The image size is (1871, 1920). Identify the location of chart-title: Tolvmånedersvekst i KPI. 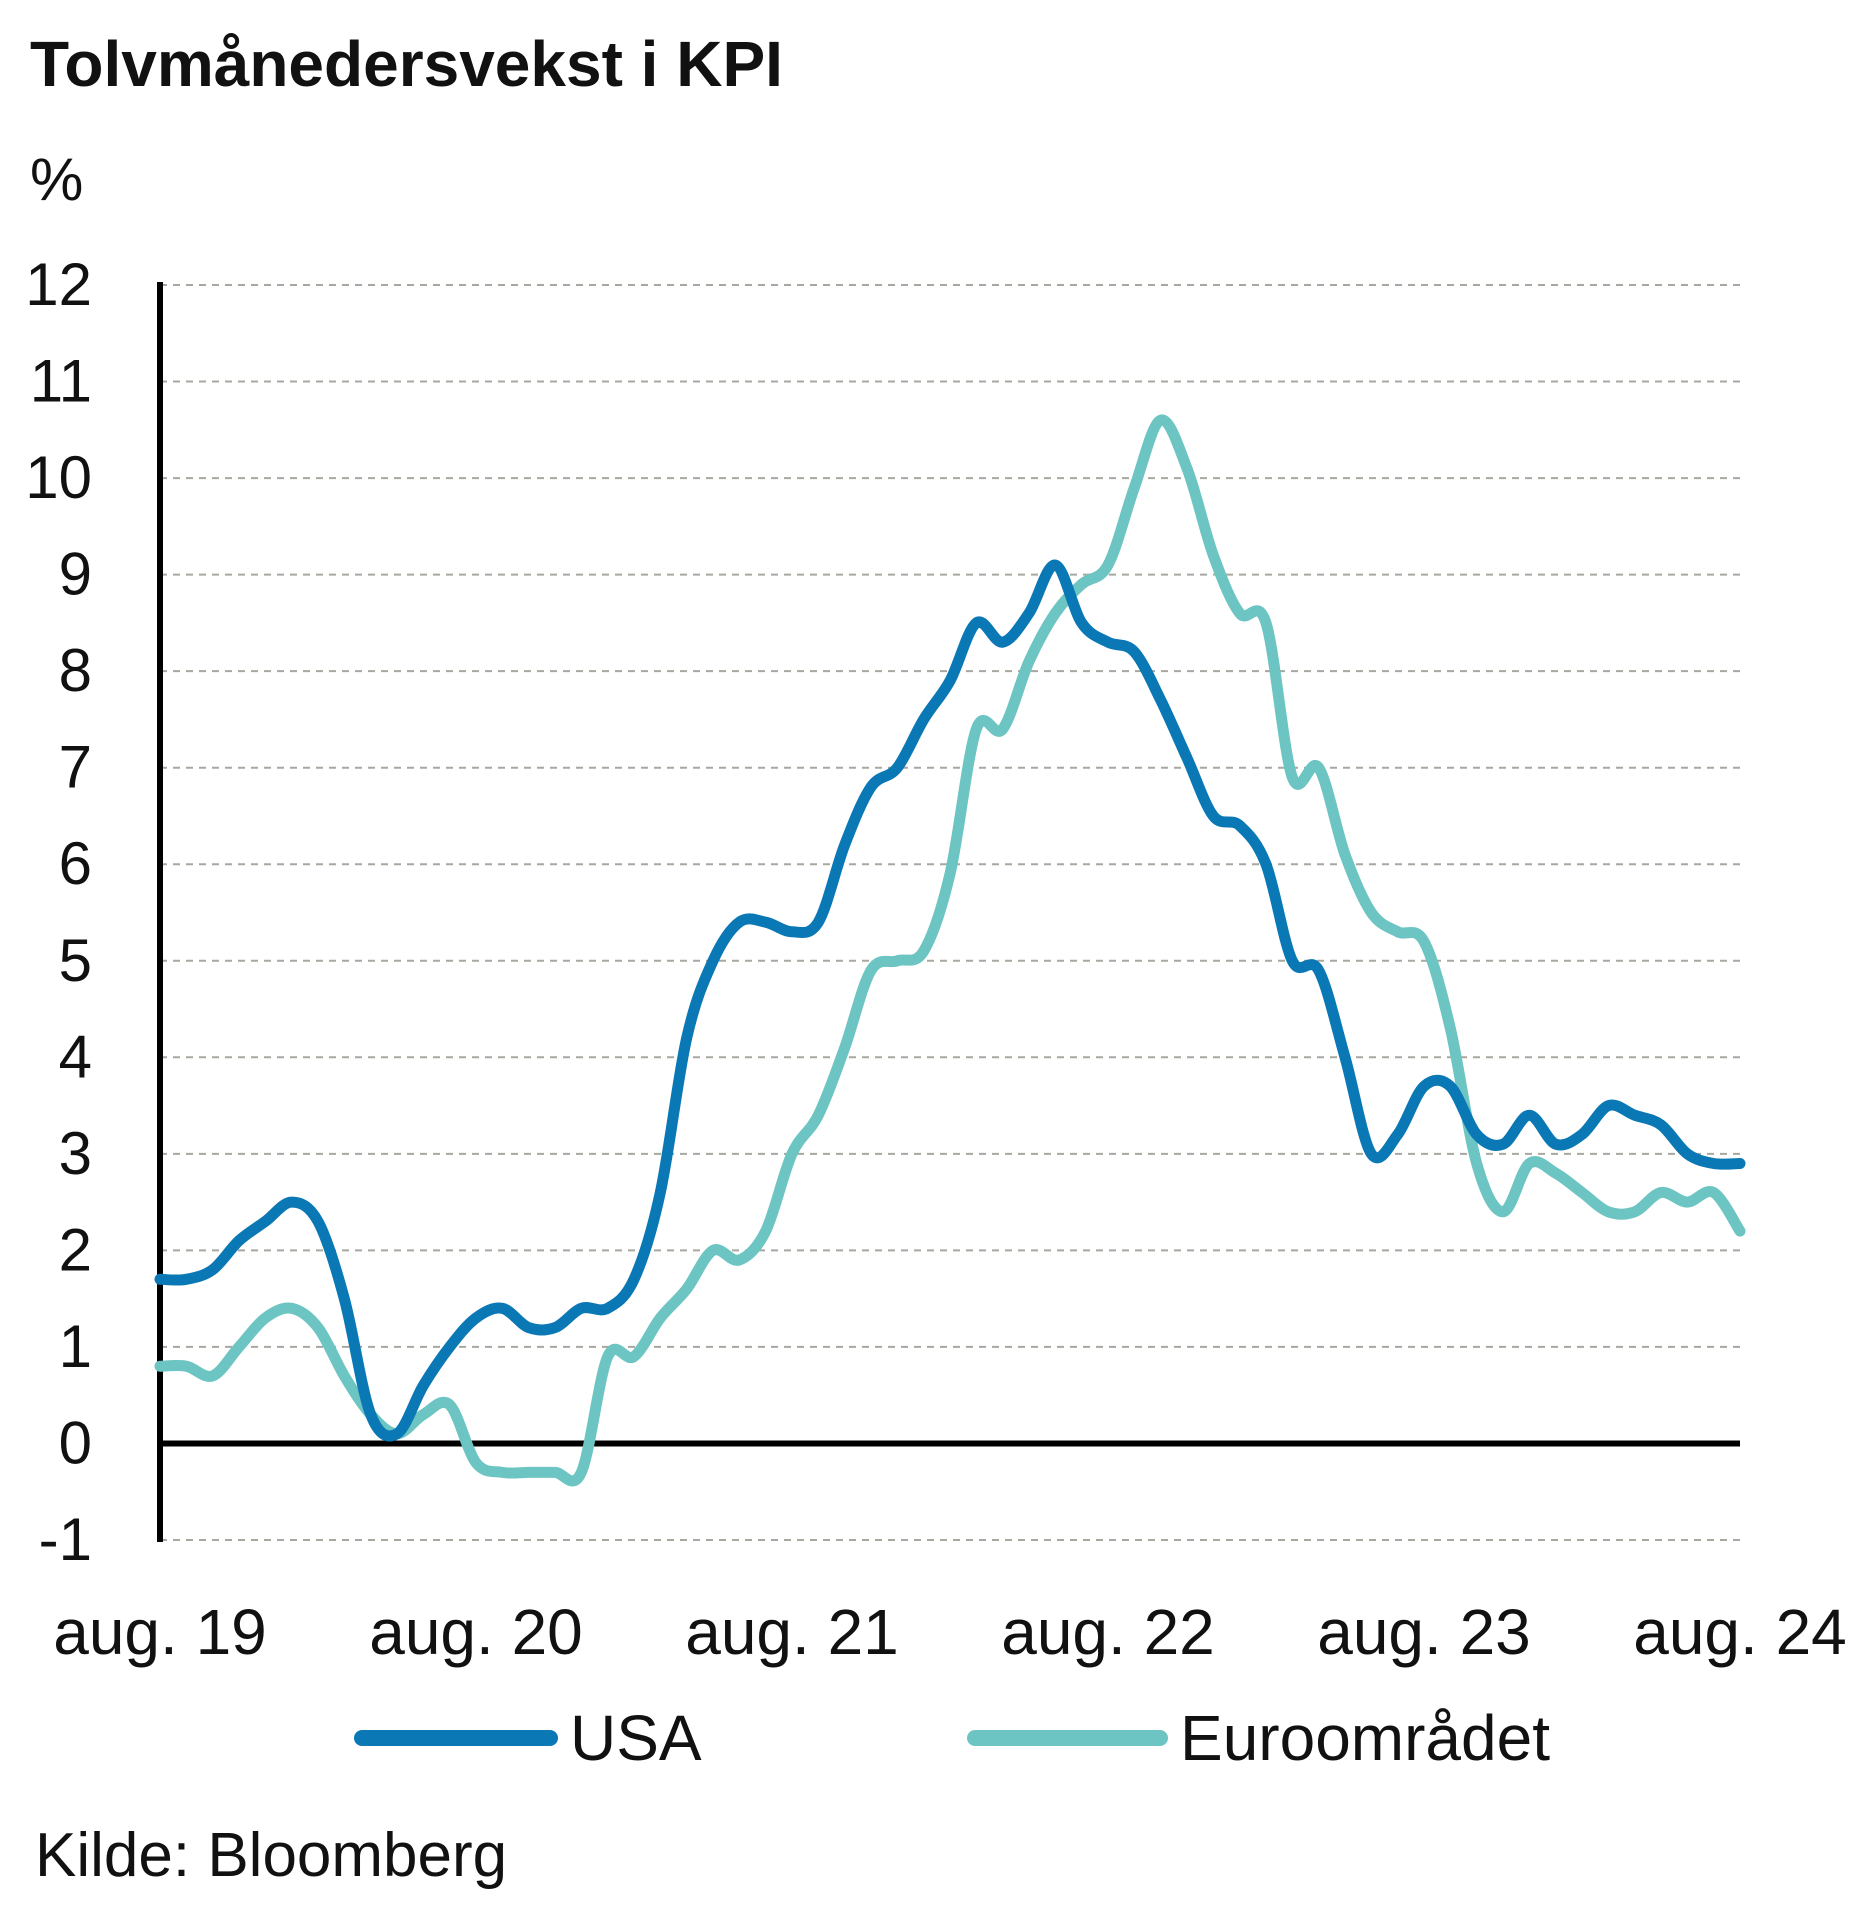
(406, 64).